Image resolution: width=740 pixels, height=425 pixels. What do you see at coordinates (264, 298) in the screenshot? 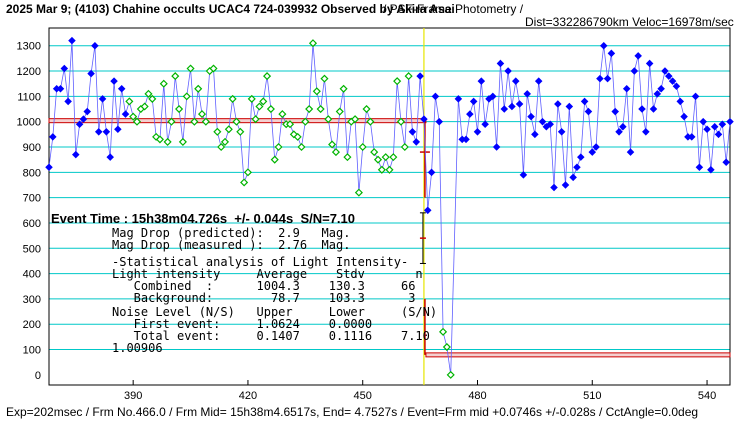
I see `light-intensity-background: Background: 78.7 103.3 3` at bounding box center [264, 298].